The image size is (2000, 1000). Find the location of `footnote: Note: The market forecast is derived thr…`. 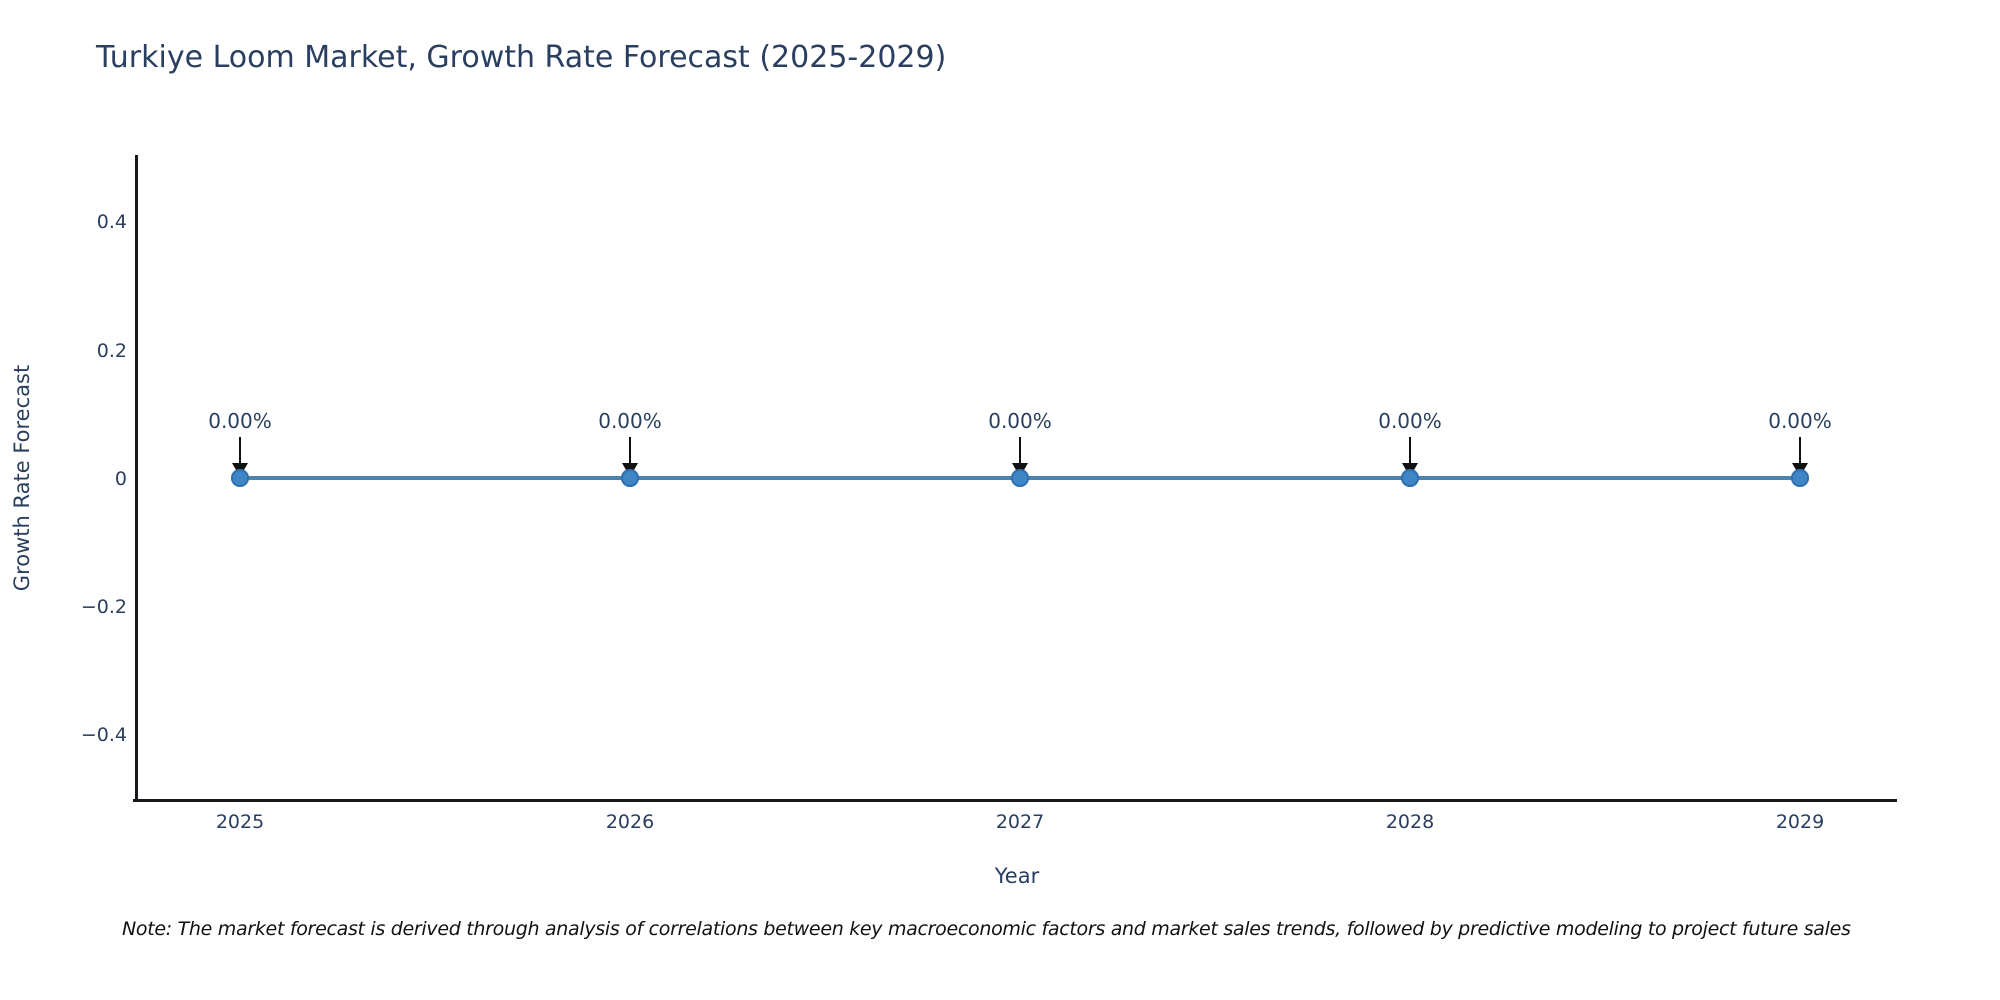

footnote: Note: The market forecast is derived thr… is located at coordinates (986, 929).